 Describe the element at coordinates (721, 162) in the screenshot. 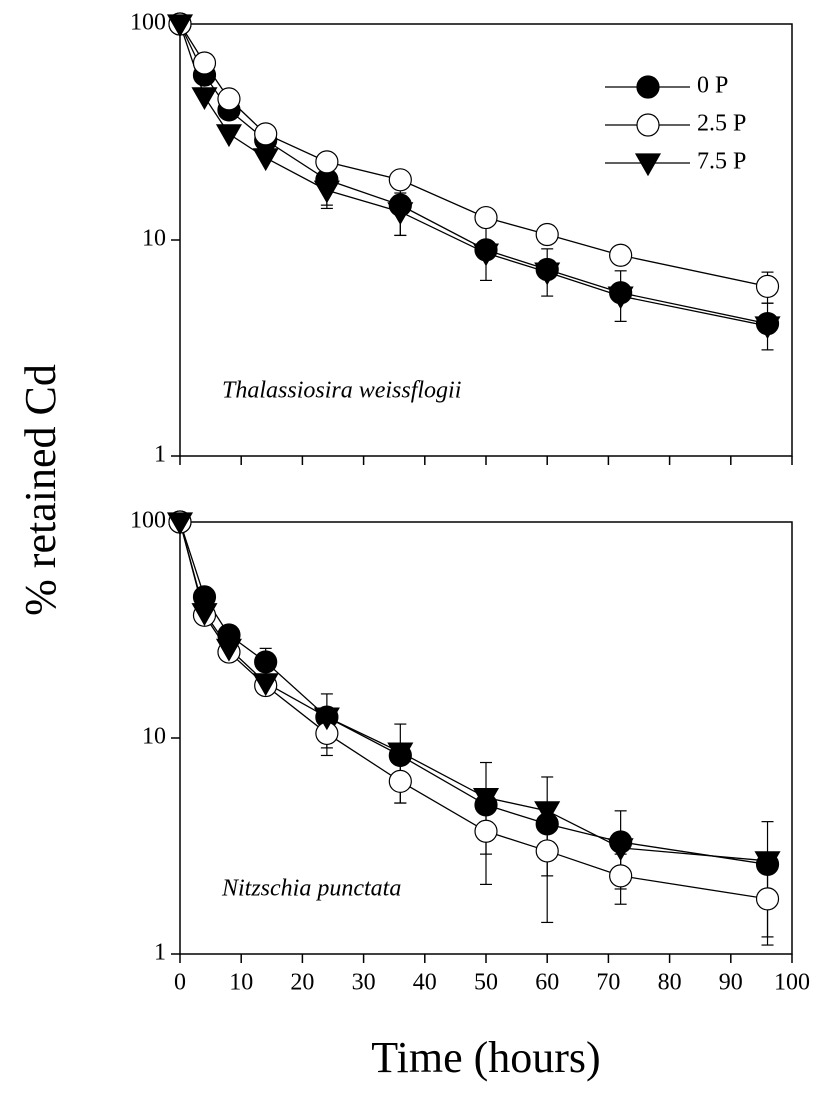

I see `legend-label: 7.5 P` at that location.